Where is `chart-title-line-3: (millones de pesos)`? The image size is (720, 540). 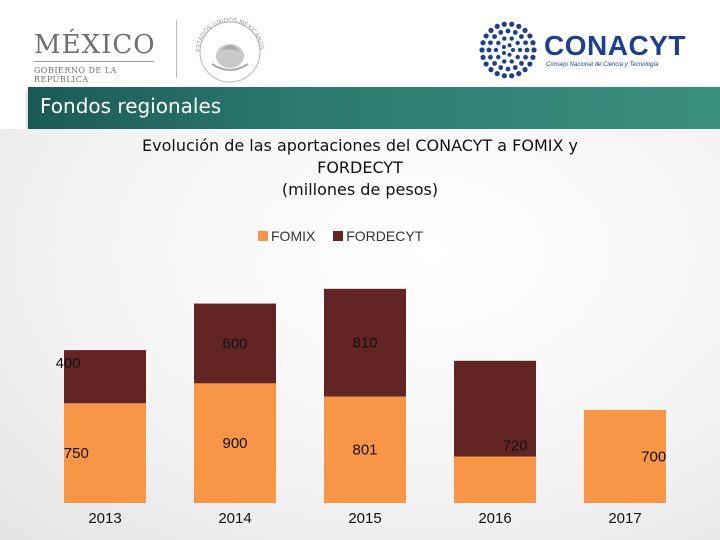 chart-title-line-3: (millones de pesos) is located at coordinates (360, 189).